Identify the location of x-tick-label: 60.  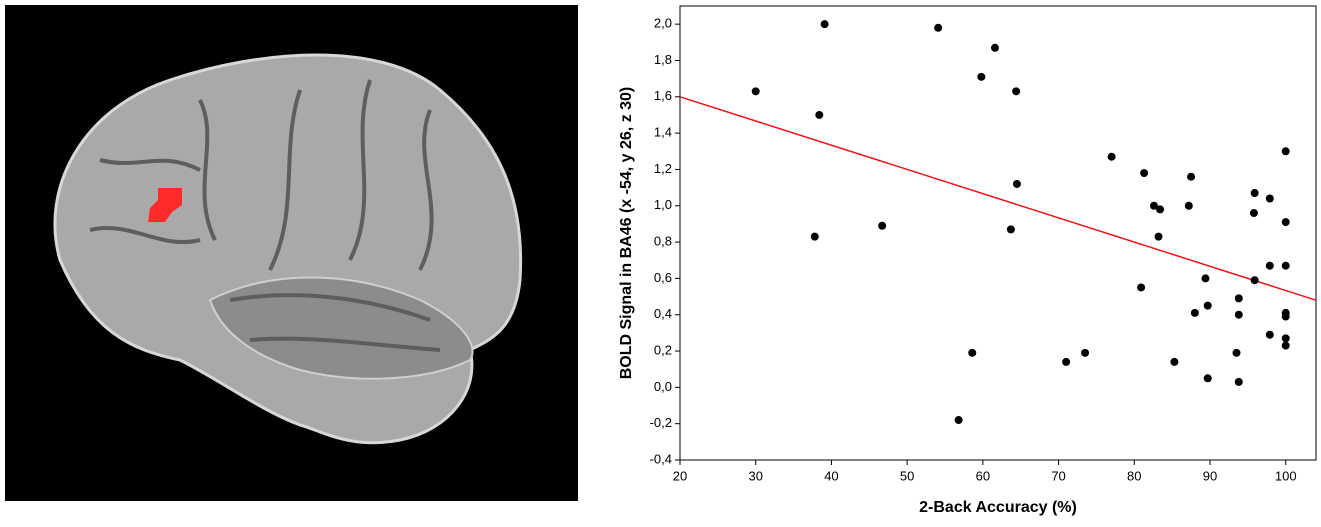
(983, 475).